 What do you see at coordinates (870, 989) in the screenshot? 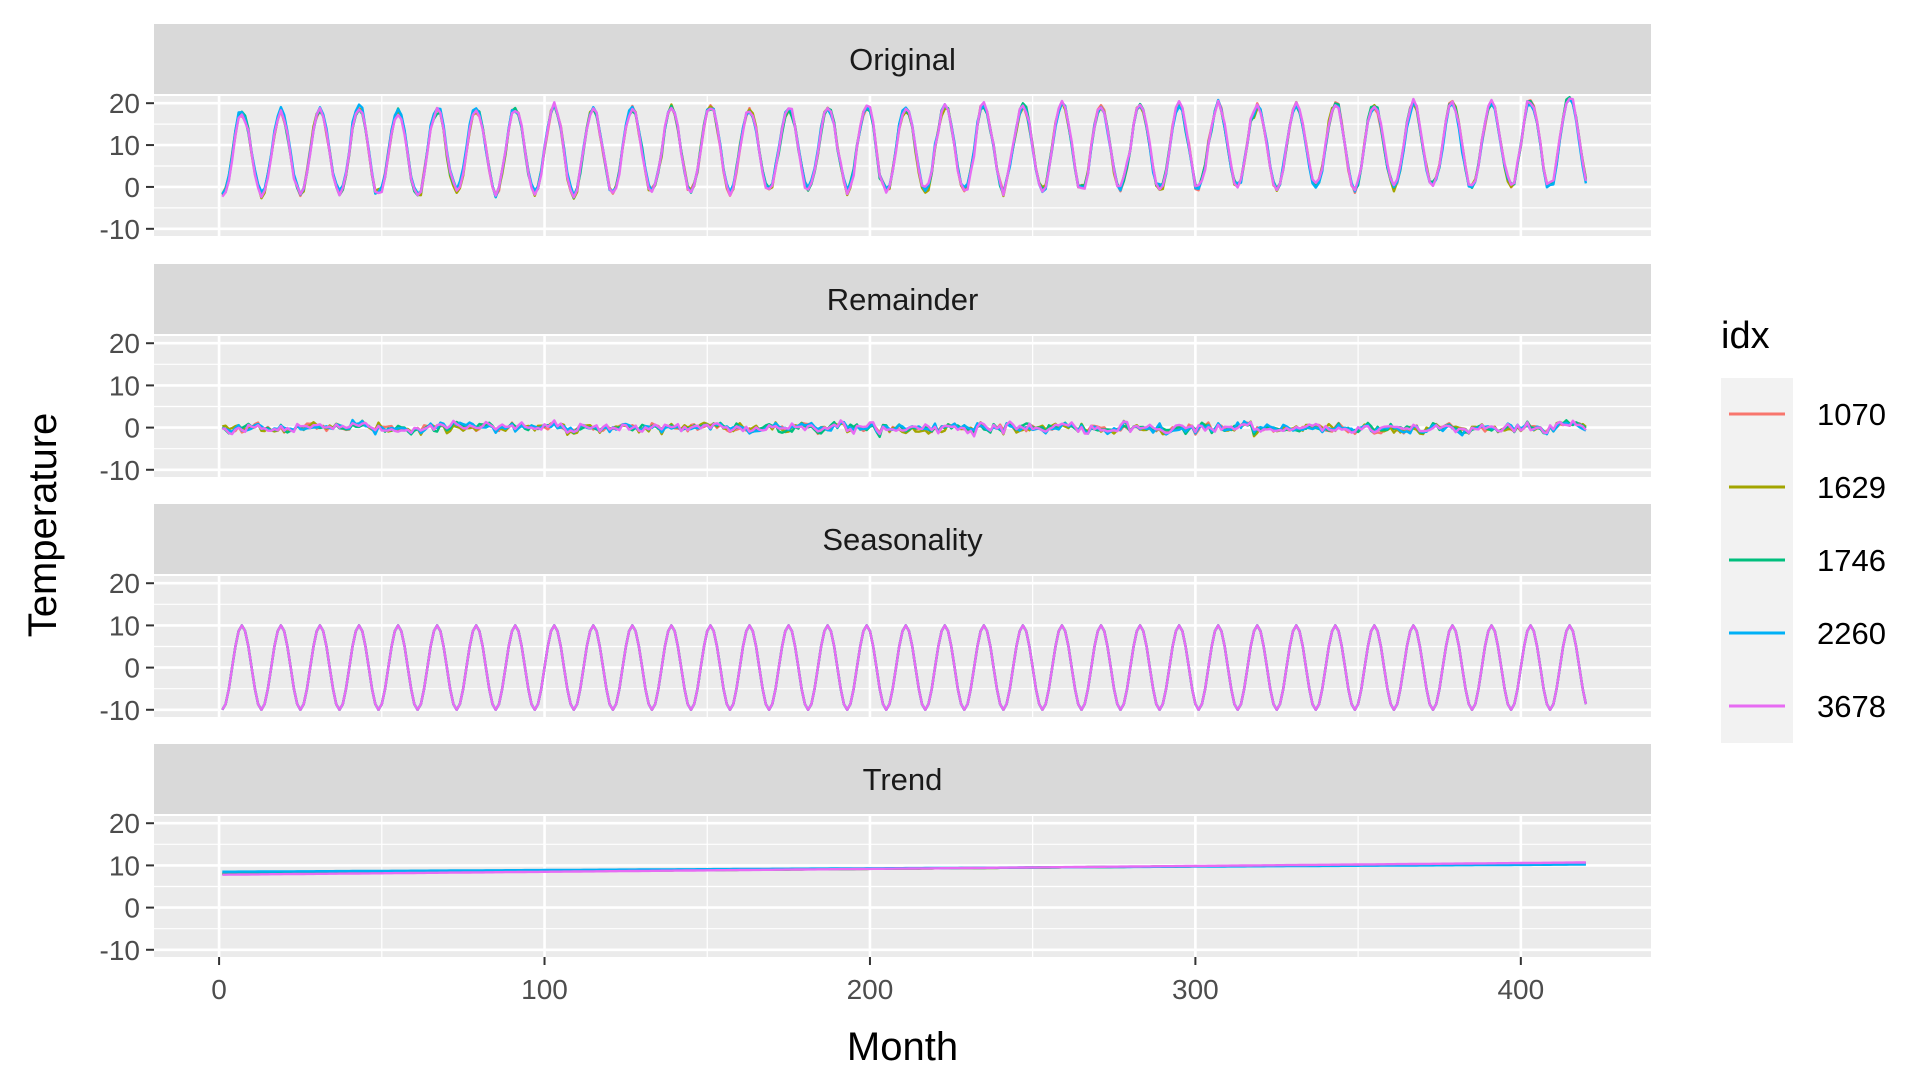
I see `x-tick-label: 200` at bounding box center [870, 989].